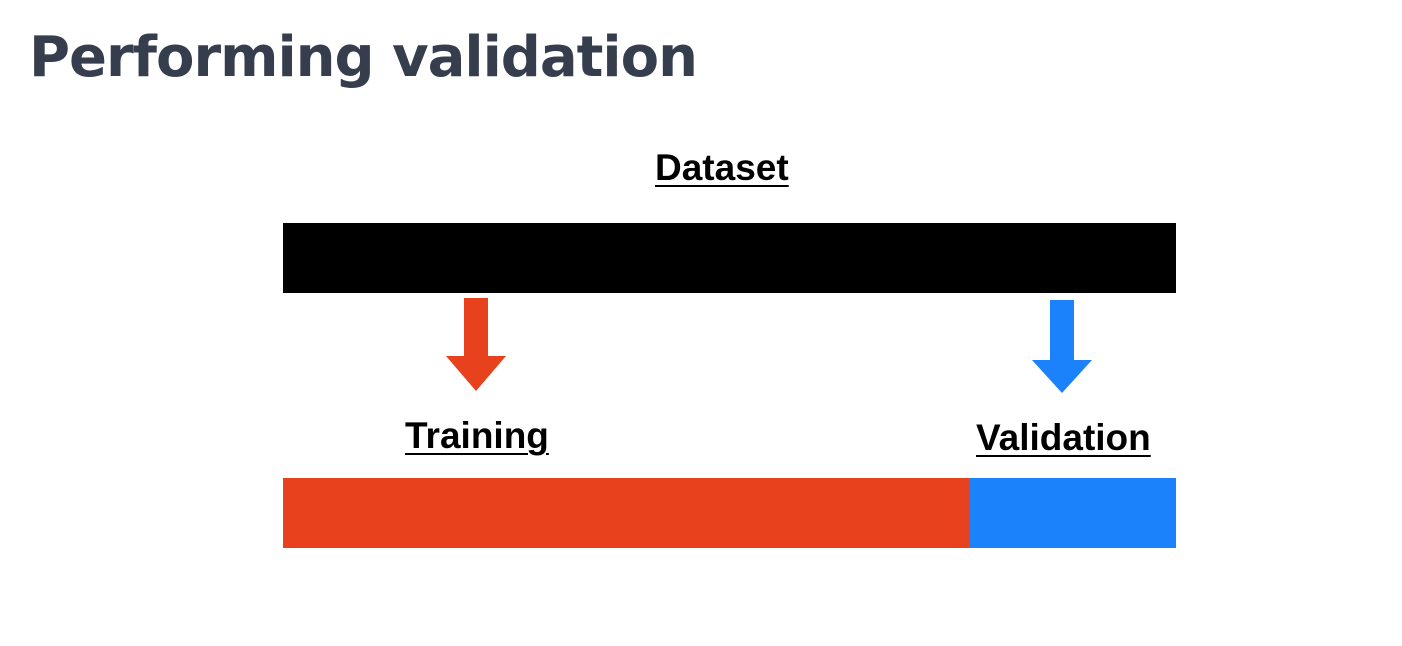  What do you see at coordinates (476, 344) in the screenshot?
I see `training-arrow-icon` at bounding box center [476, 344].